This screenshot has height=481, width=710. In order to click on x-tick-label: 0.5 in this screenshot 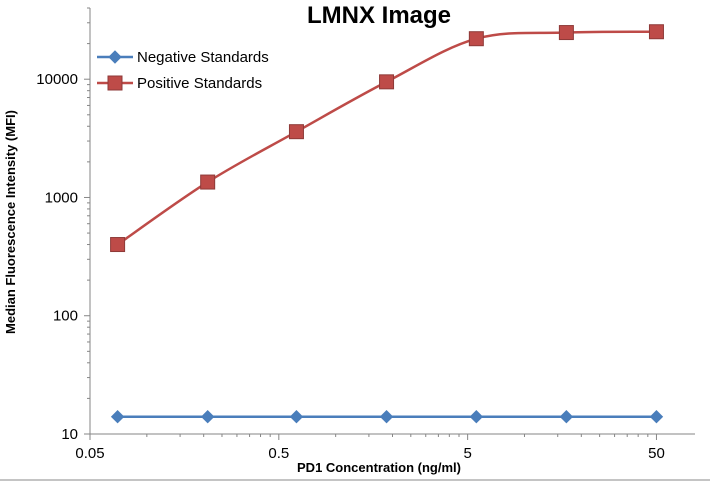, I will do `click(278, 453)`.